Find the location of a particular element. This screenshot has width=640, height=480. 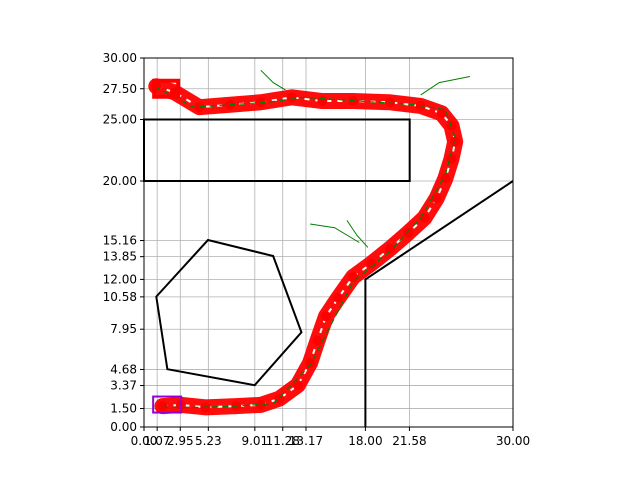

x-tick-label: 11.28 is located at coordinates (283, 441).